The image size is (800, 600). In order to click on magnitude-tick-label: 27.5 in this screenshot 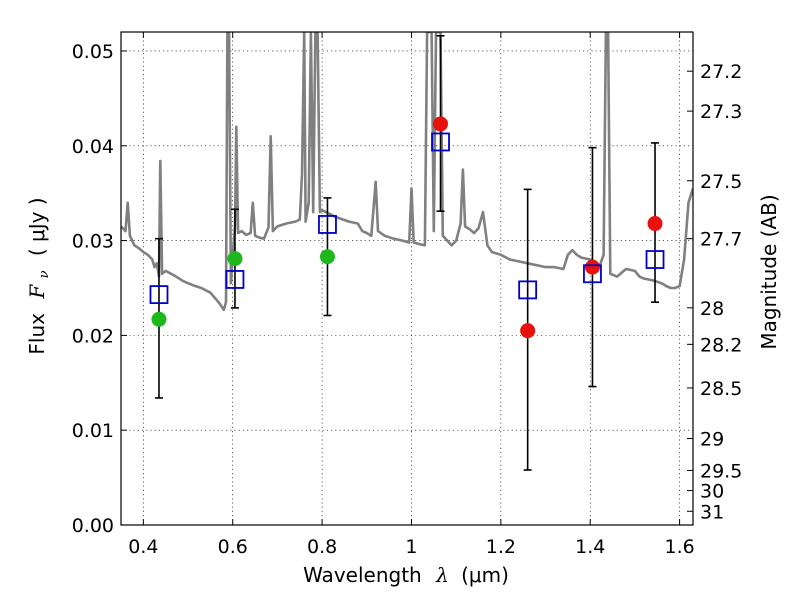, I will do `click(721, 182)`.